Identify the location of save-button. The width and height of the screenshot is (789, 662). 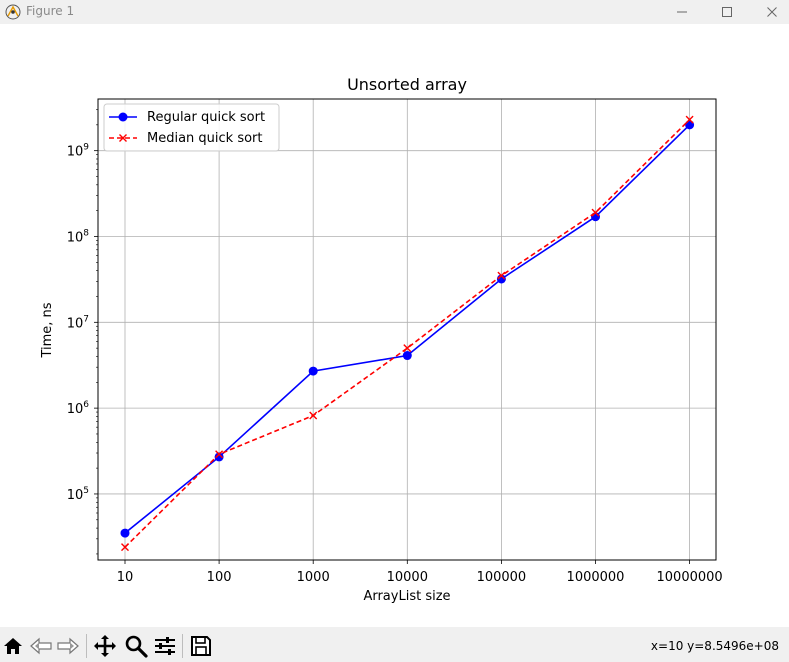
(201, 646).